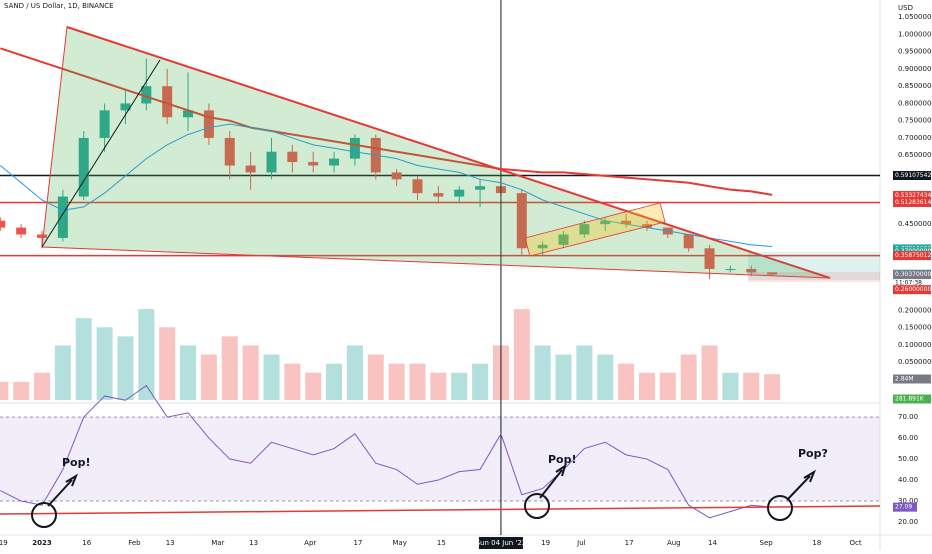  I want to click on rsi-drawings: Pop! Pop! Pop?, so click(440, 487).